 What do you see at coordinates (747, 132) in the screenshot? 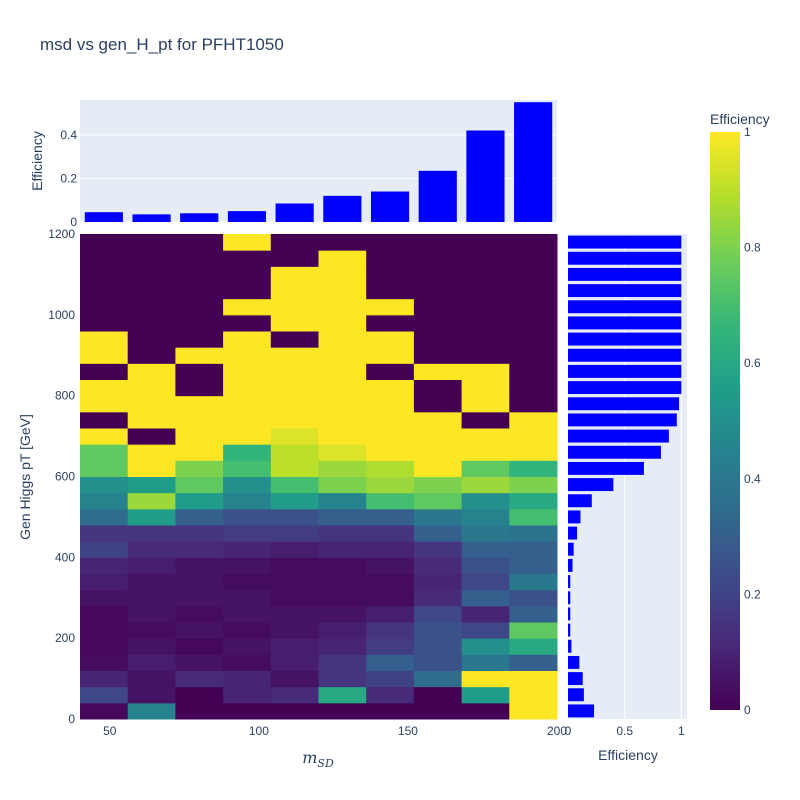
I see `colorbar-tick-label: 1` at bounding box center [747, 132].